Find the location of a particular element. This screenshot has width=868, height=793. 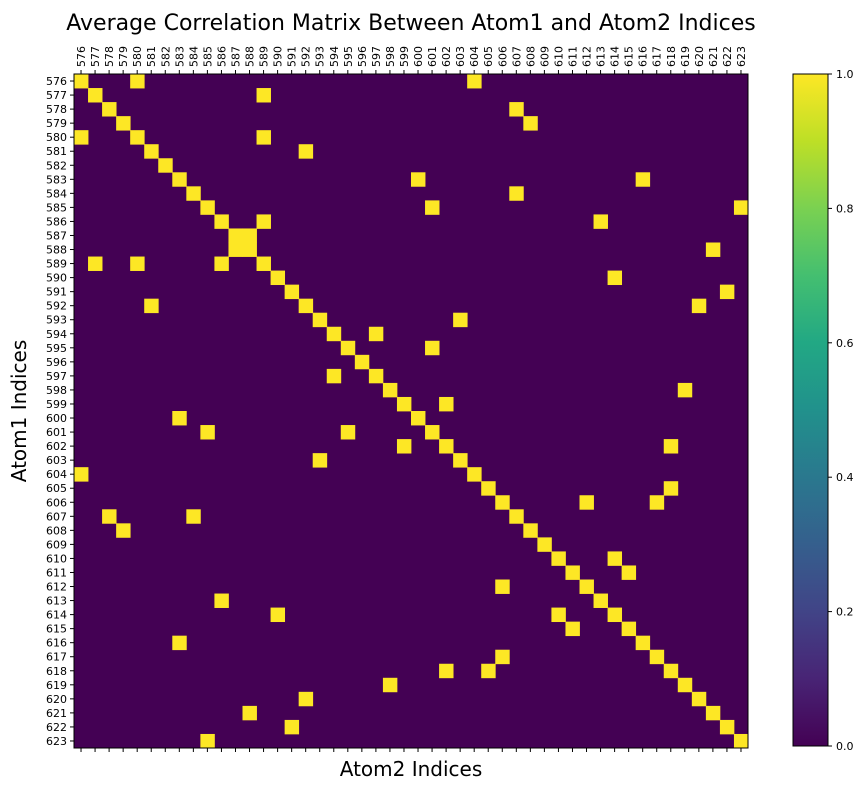

y-tick-label: 589 is located at coordinates (56, 264).